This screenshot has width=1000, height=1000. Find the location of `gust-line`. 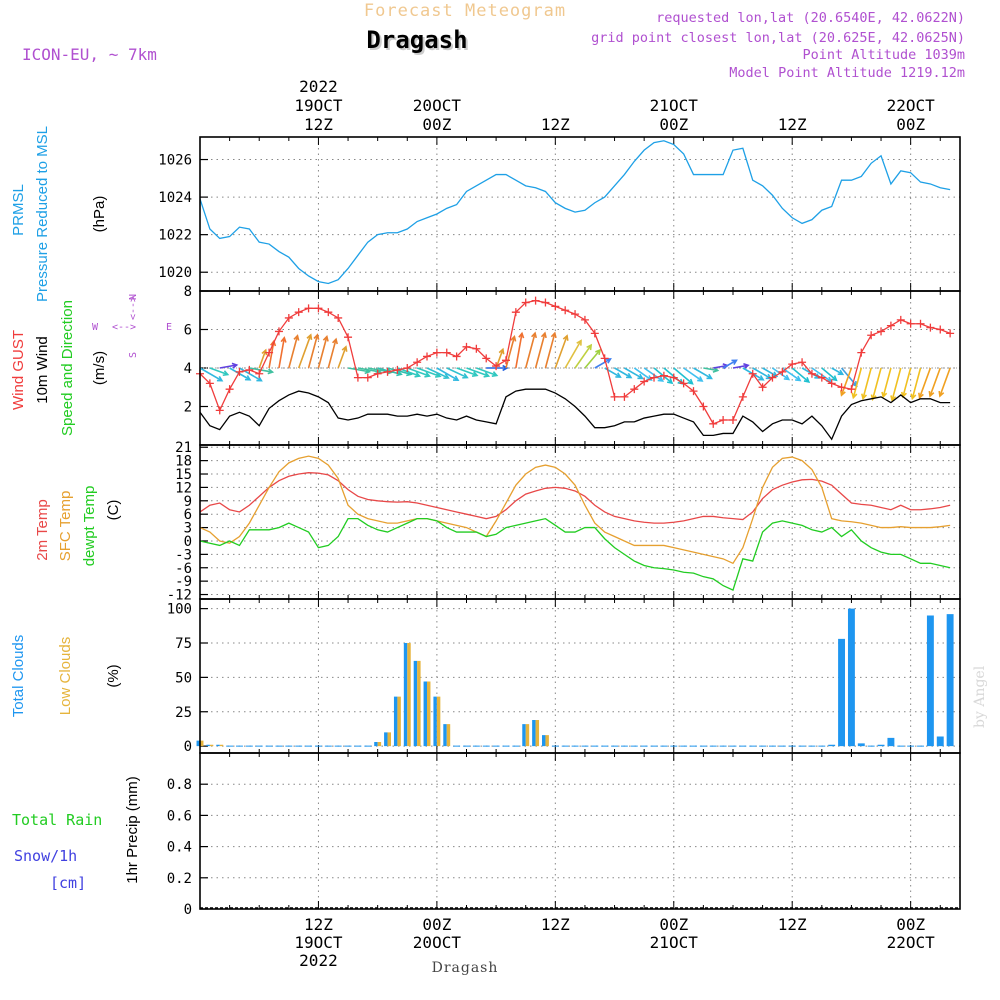

gust-line is located at coordinates (575, 362).